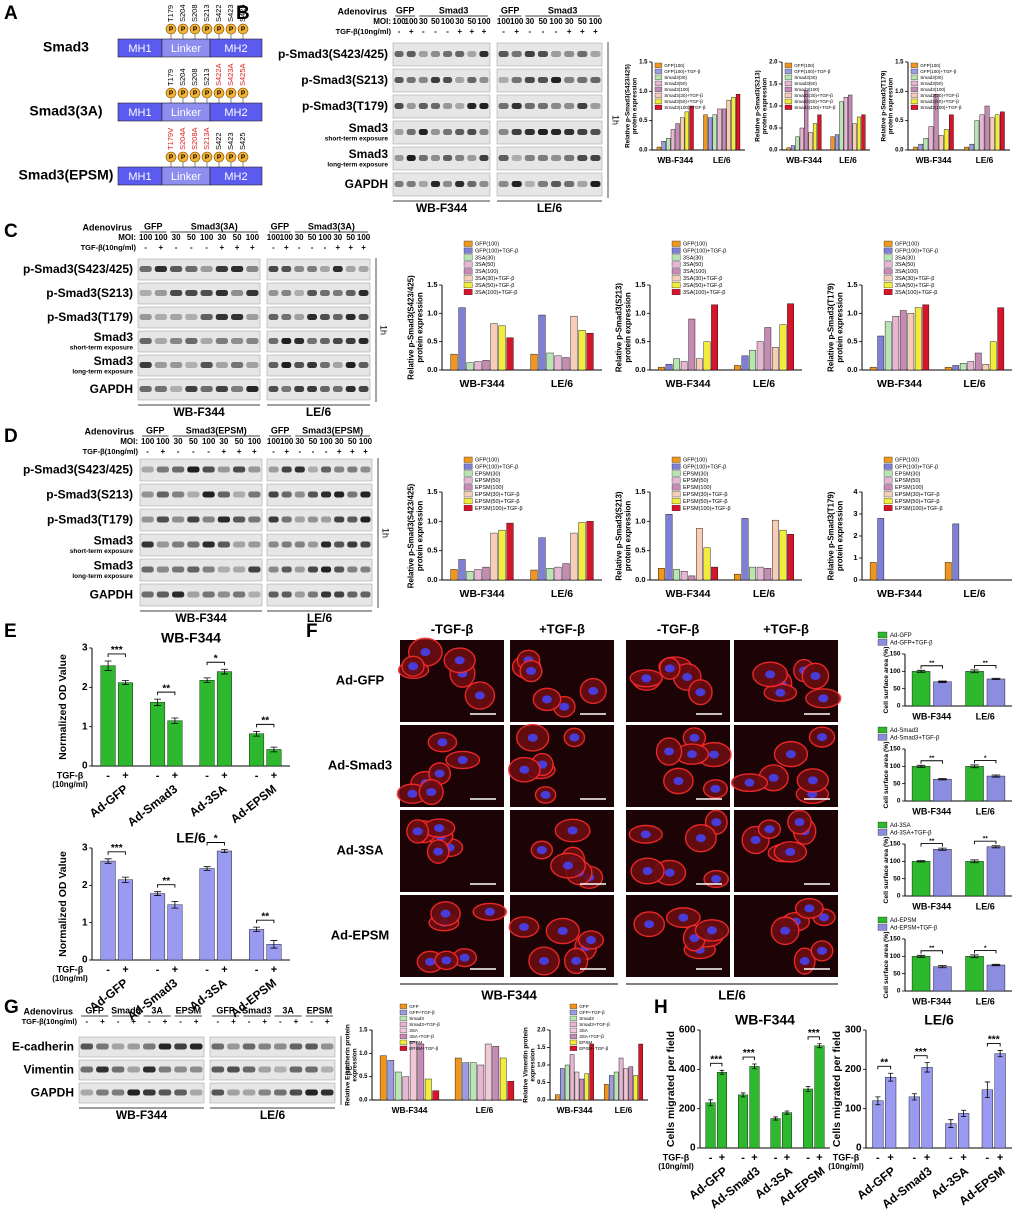 This screenshot has width=1020, height=1221. Describe the element at coordinates (230, 13) in the screenshot. I see `site-label: S423` at that location.